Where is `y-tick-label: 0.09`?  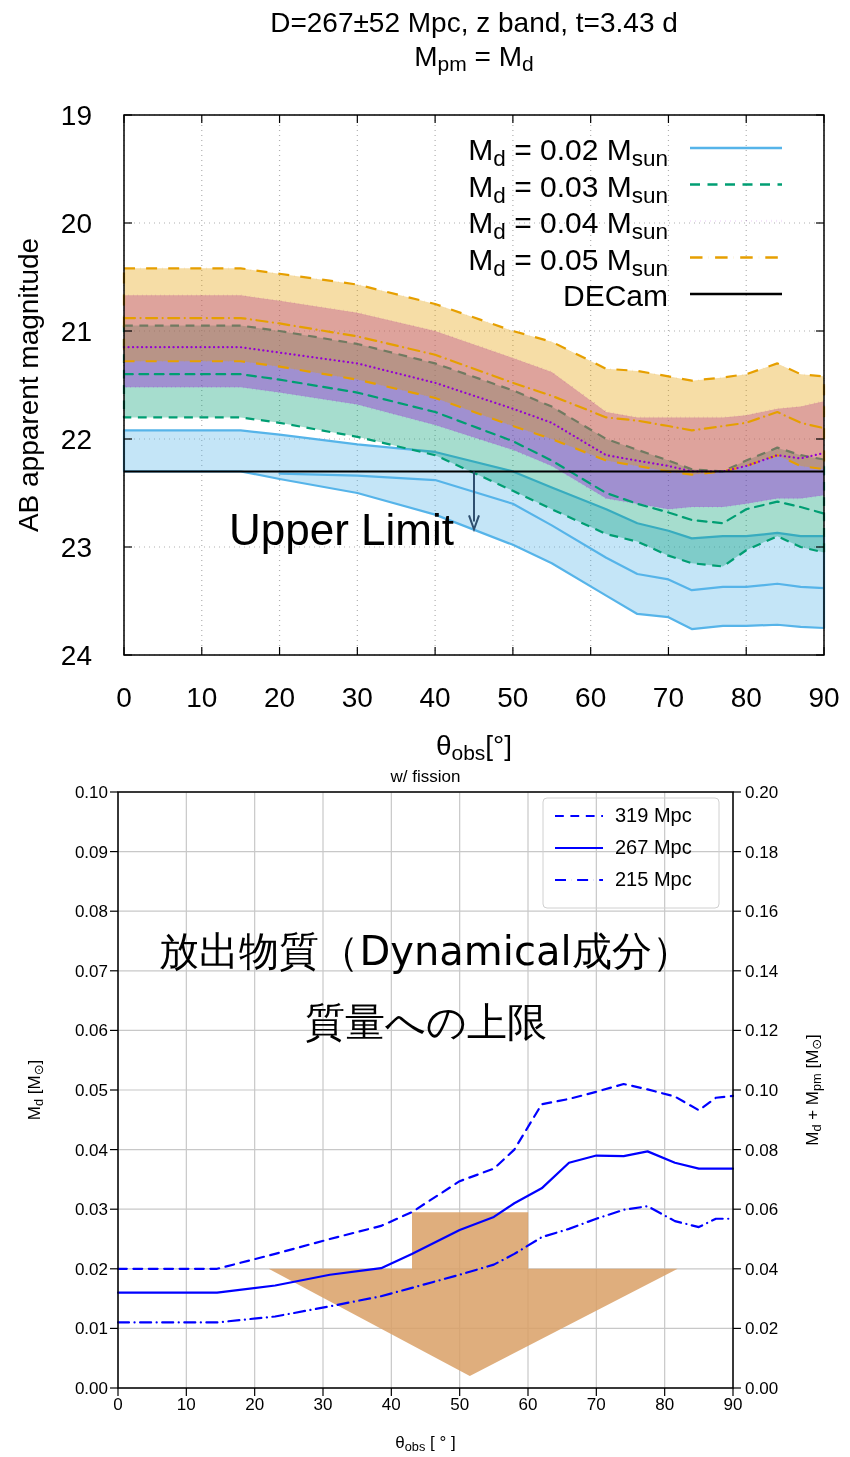 y-tick-label: 0.09 is located at coordinates (91, 852).